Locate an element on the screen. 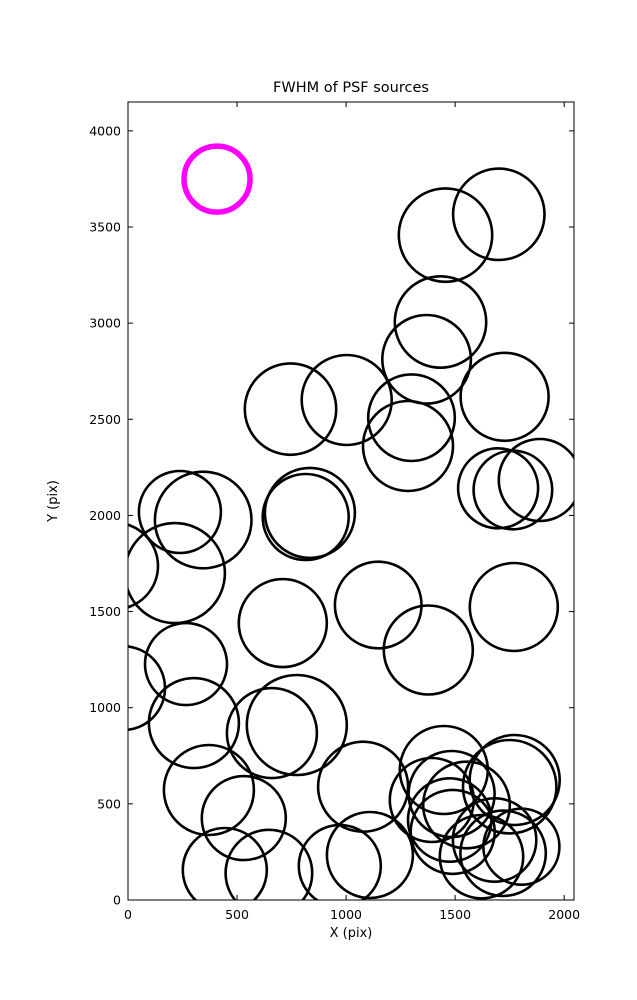 The image size is (637, 1000). y-tick-label: 1000 is located at coordinates (105, 707).